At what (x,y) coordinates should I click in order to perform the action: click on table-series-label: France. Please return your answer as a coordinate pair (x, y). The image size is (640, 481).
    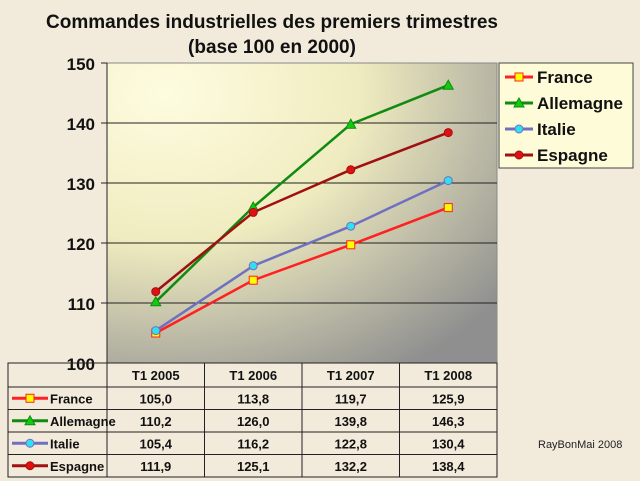
    Looking at the image, I should click on (71, 398).